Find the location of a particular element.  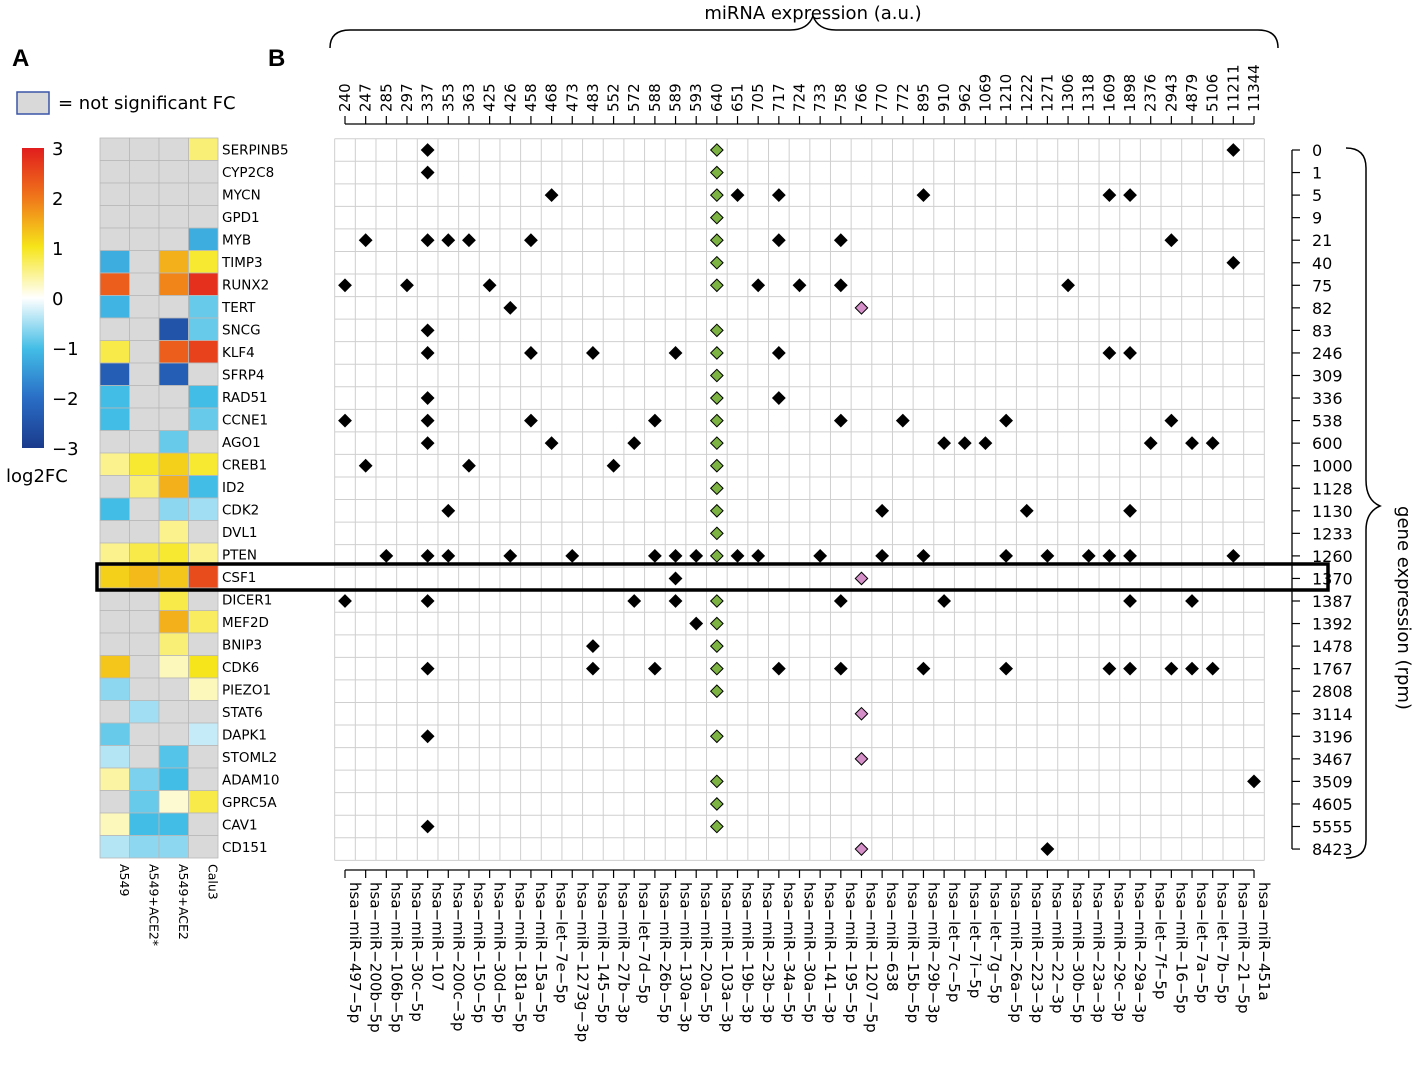

gene-expression-label: 1478 is located at coordinates (1332, 646).